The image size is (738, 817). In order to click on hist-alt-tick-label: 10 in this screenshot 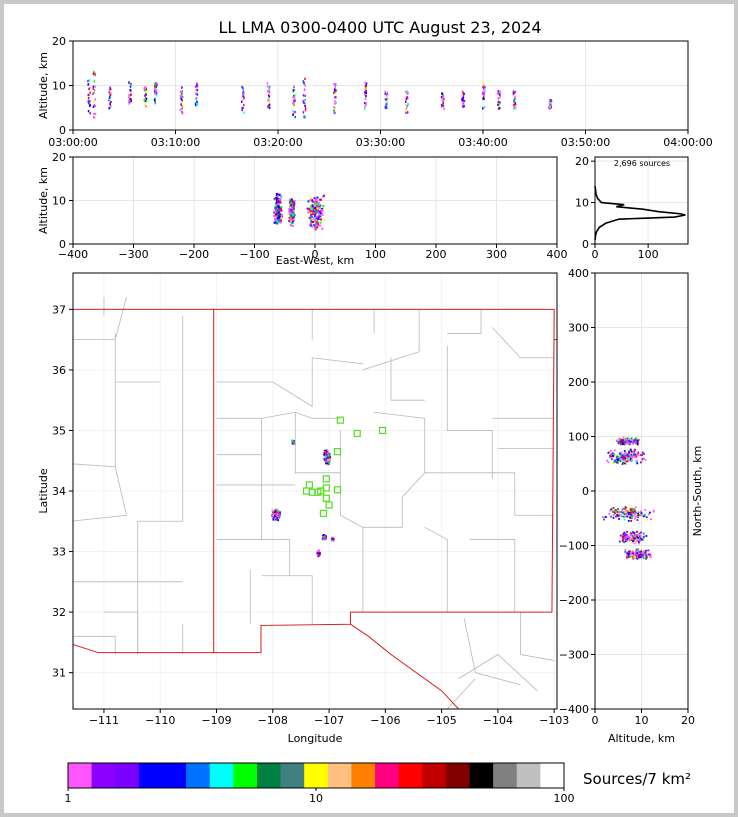, I will do `click(582, 203)`.